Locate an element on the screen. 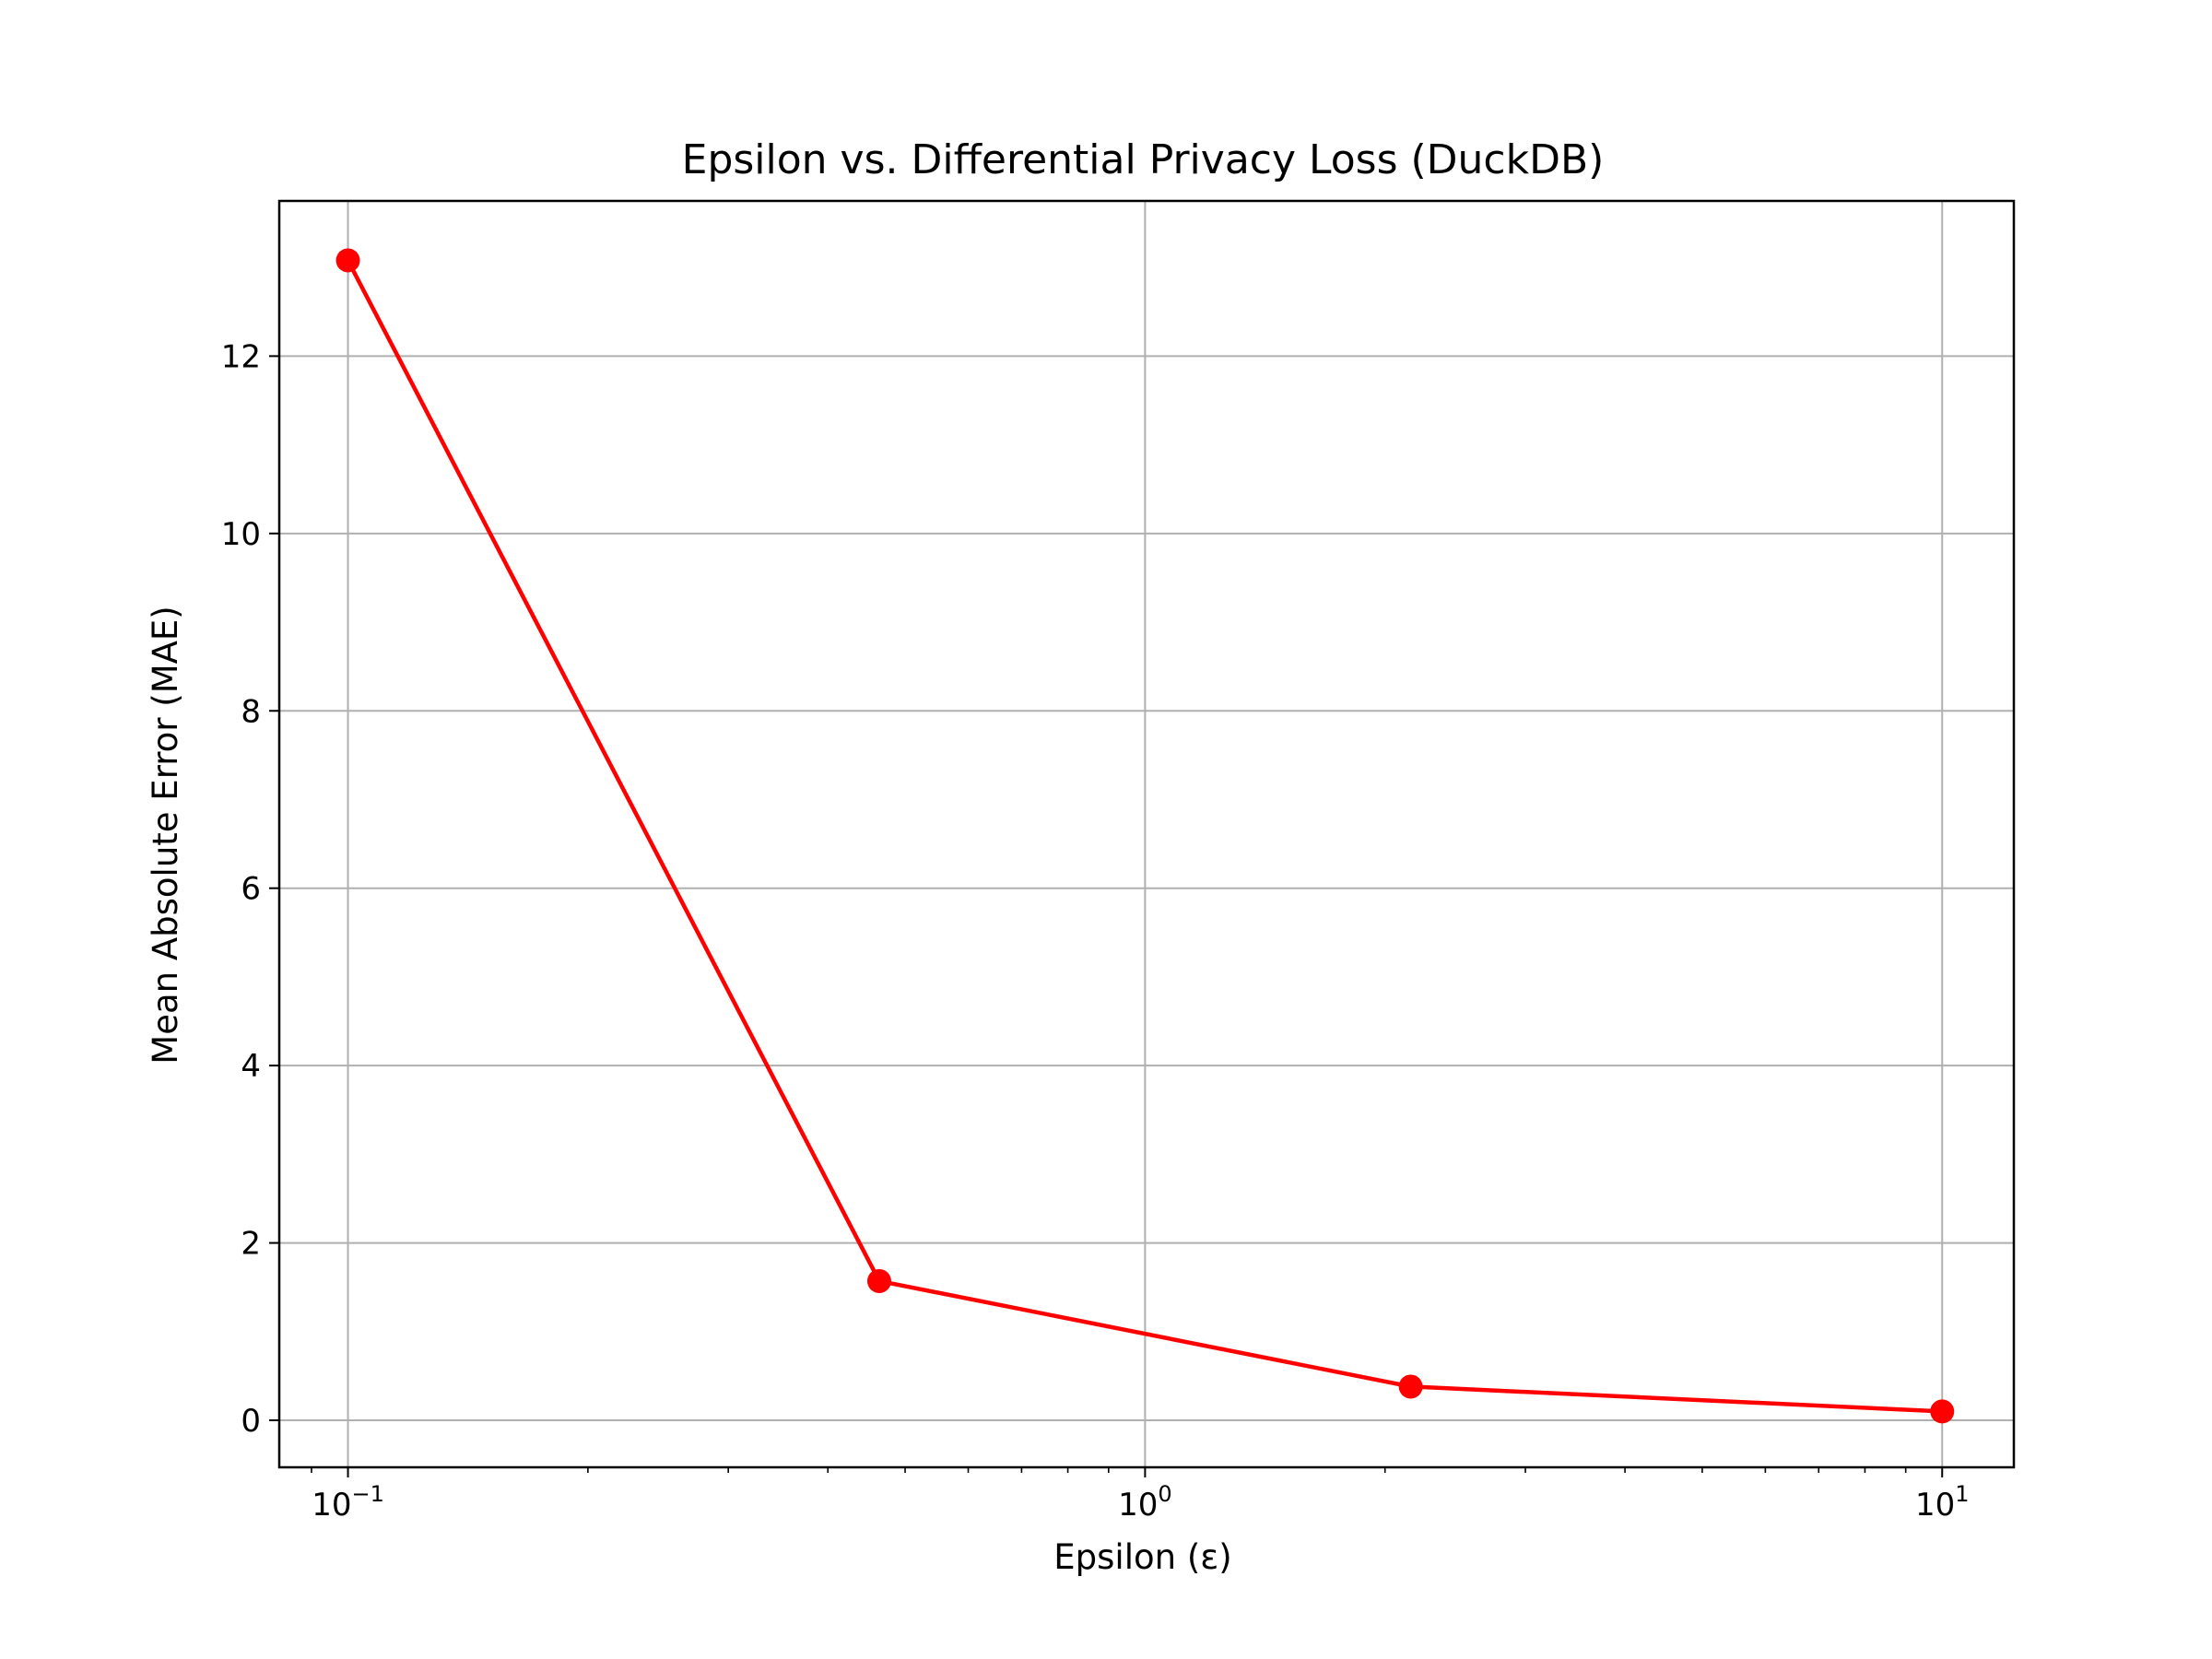 Image resolution: width=2212 pixels, height=1659 pixels. x-tick-label: 10⁻¹ is located at coordinates (348, 1502).